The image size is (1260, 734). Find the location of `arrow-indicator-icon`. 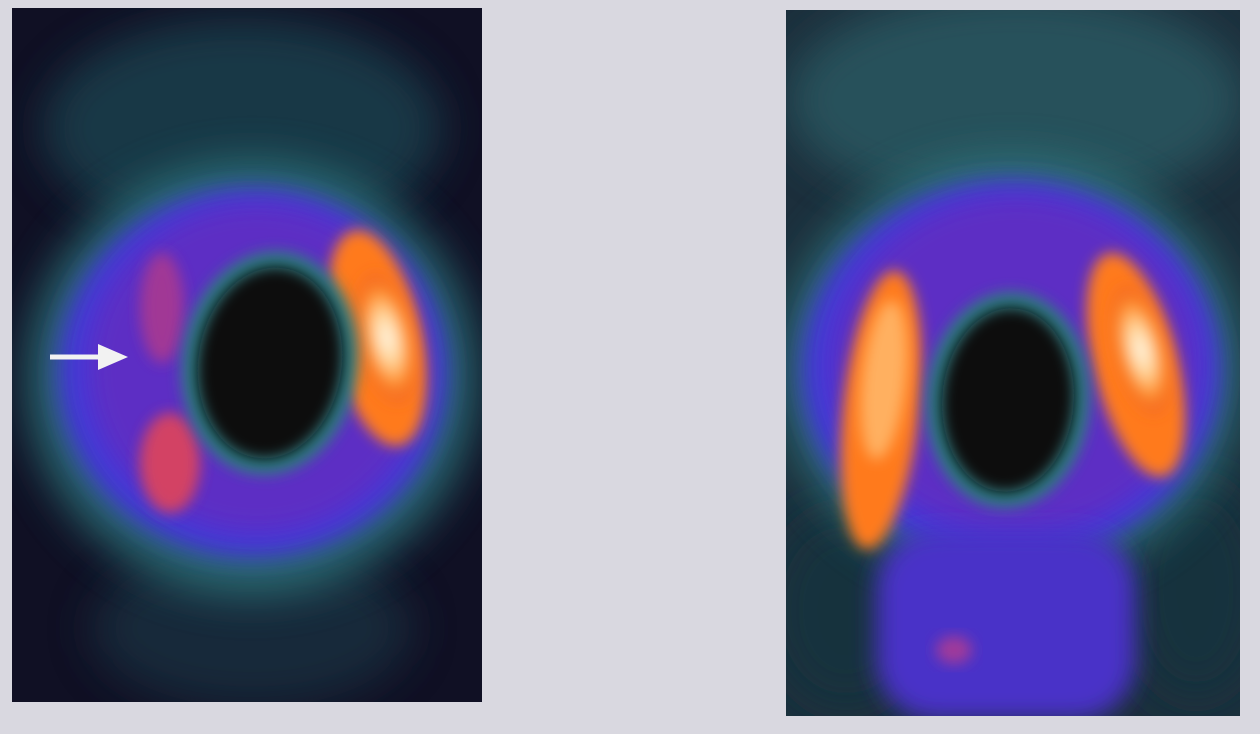

arrow-indicator-icon is located at coordinates (89, 357).